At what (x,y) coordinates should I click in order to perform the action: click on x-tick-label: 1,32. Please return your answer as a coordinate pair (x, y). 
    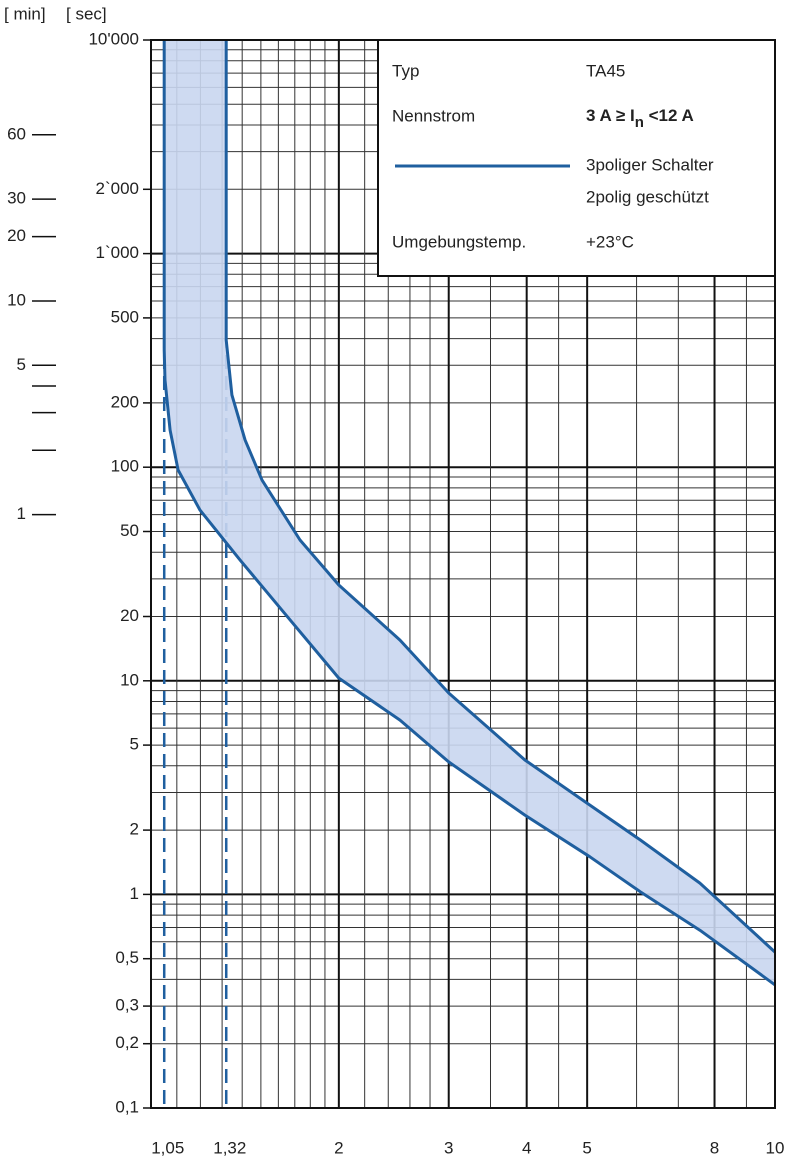
    Looking at the image, I should click on (229, 1147).